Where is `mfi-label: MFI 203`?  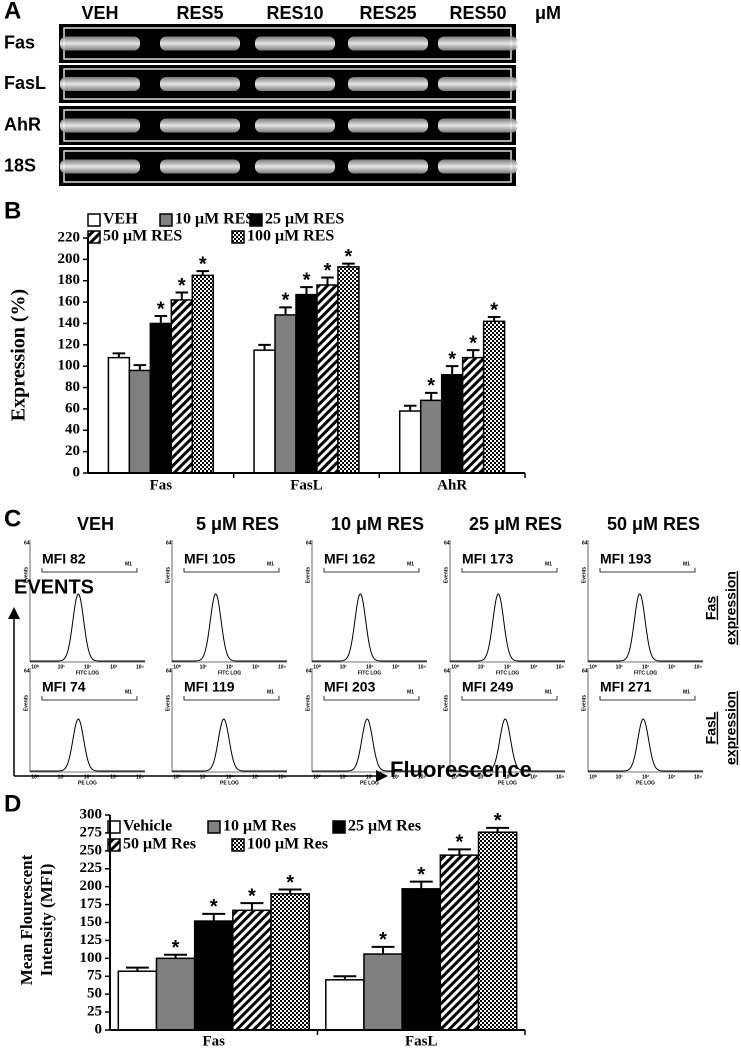 mfi-label: MFI 203 is located at coordinates (350, 687).